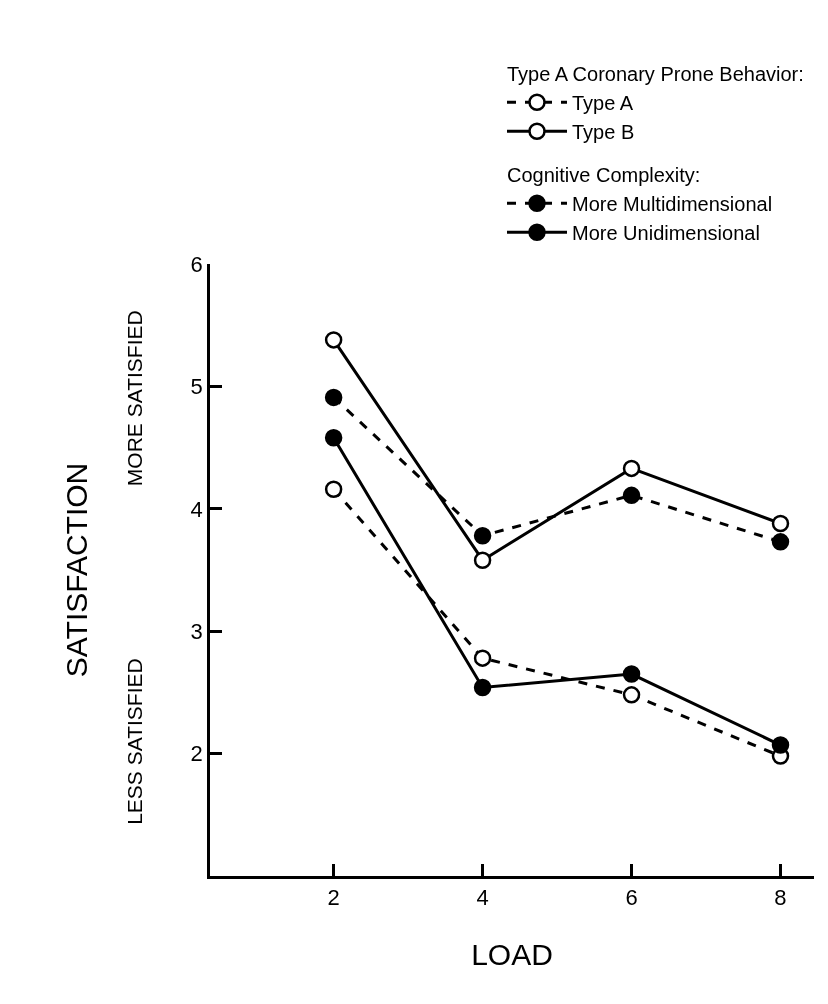 The width and height of the screenshot is (828, 1004). I want to click on x-tick-label: 8, so click(780, 898).